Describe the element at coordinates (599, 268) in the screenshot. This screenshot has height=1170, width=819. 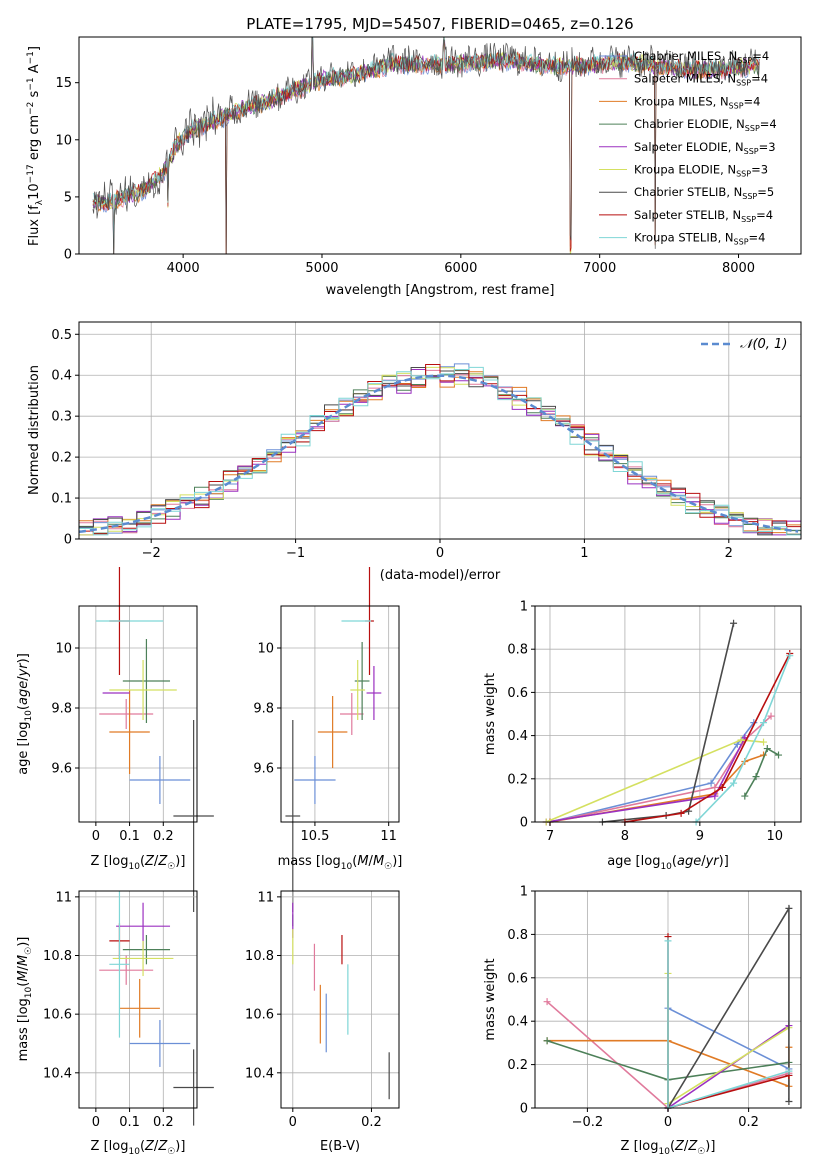
I see `x-tick-label: 7000` at that location.